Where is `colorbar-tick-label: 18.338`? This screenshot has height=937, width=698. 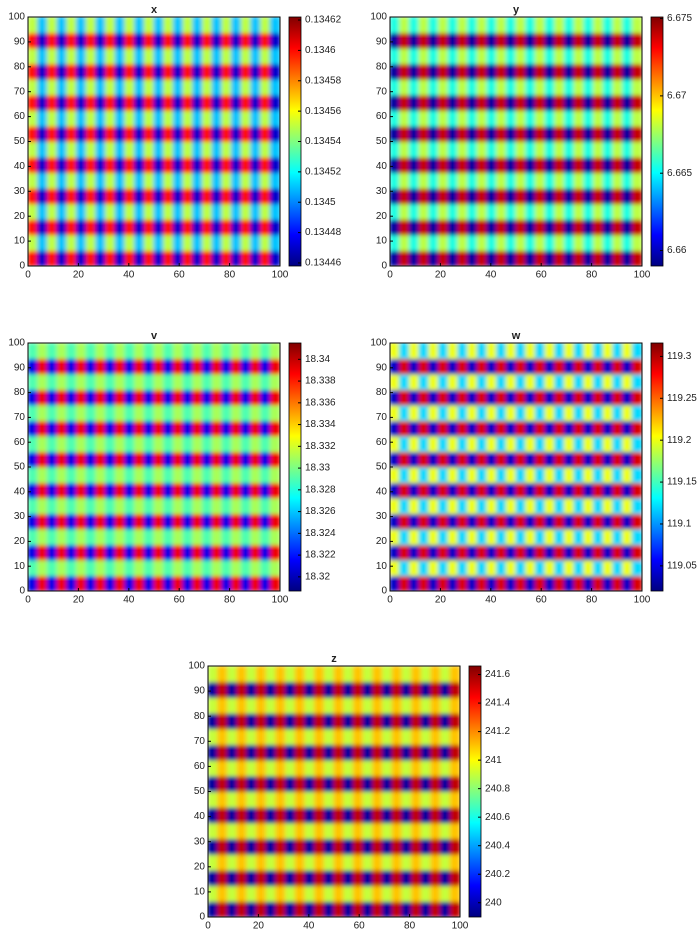 colorbar-tick-label: 18.338 is located at coordinates (320, 381).